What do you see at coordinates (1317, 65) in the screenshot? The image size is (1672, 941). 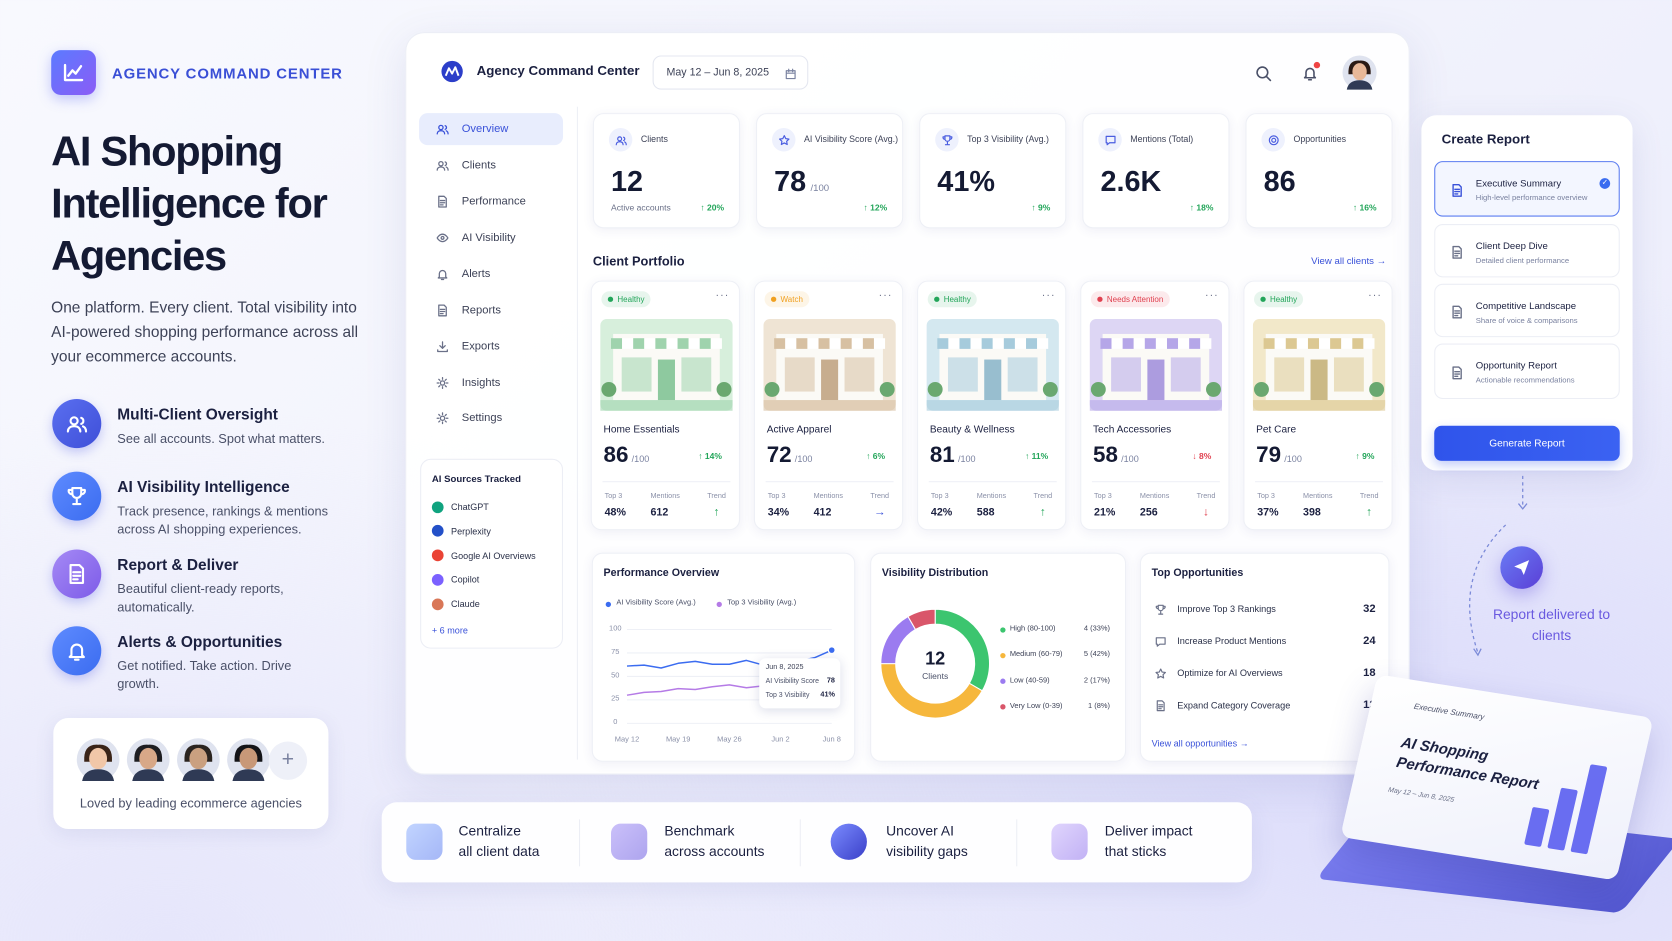 I see `notification-dot` at bounding box center [1317, 65].